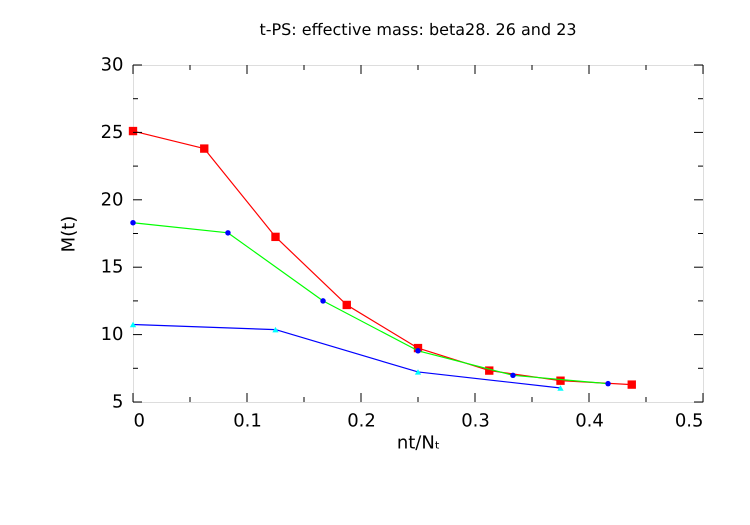 This screenshot has height=525, width=750. I want to click on y-tick-label: 20, so click(112, 199).